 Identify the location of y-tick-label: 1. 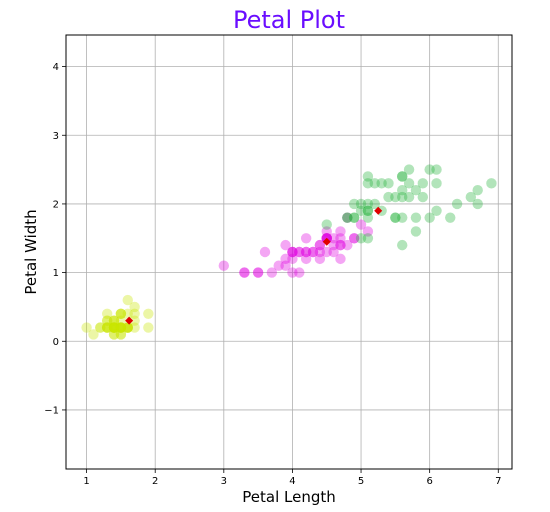
(56, 273).